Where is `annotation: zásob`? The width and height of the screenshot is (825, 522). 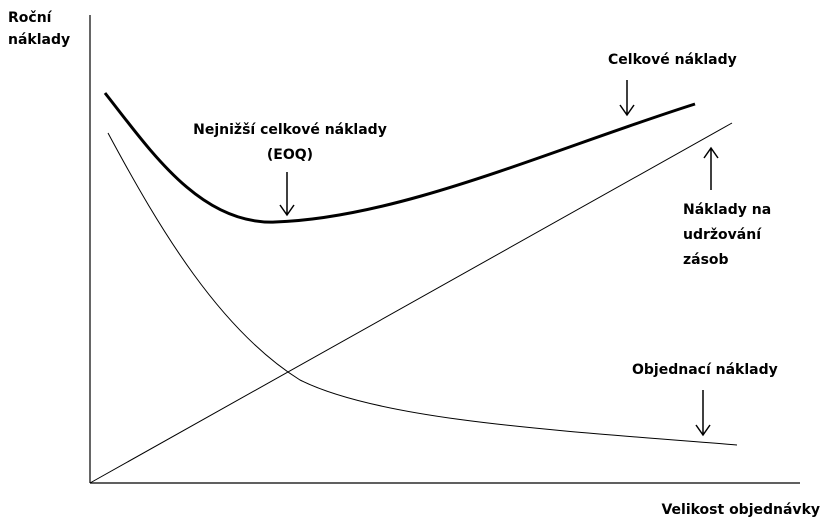 annotation: zásob is located at coordinates (706, 260).